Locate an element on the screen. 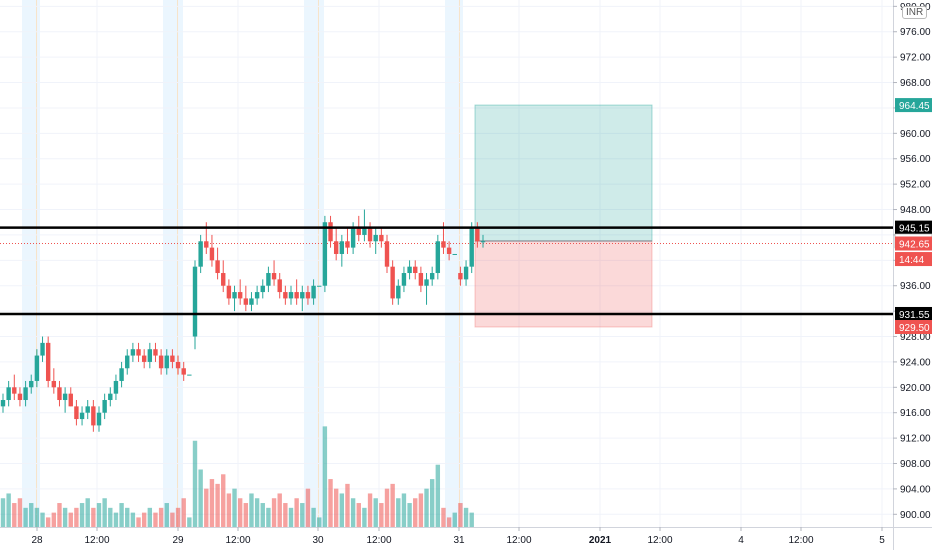 This screenshot has height=555, width=932. price-badge-text: 14:44 is located at coordinates (911, 260).